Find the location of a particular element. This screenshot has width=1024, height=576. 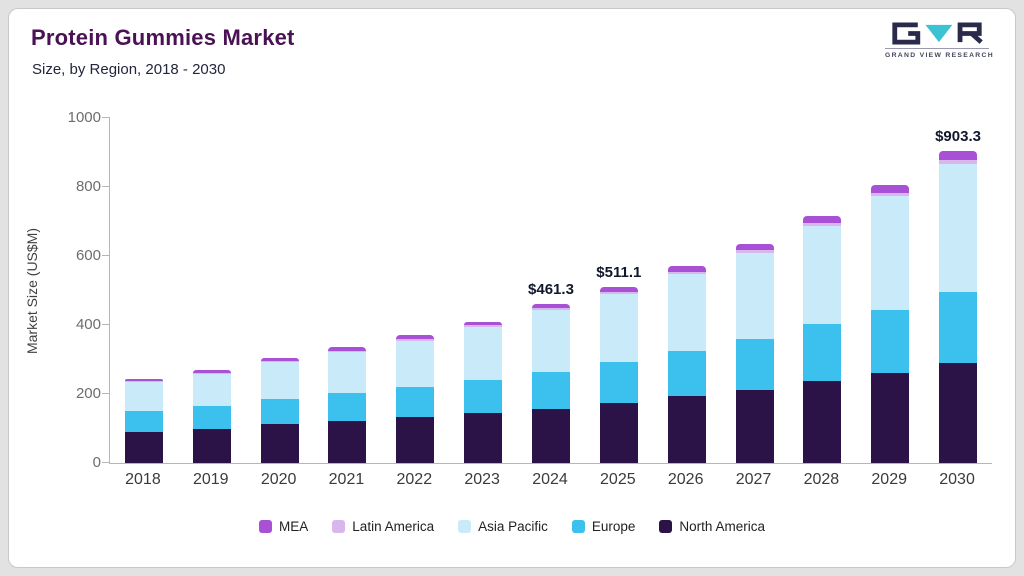

x-axis-label: 2030 is located at coordinates (957, 479).